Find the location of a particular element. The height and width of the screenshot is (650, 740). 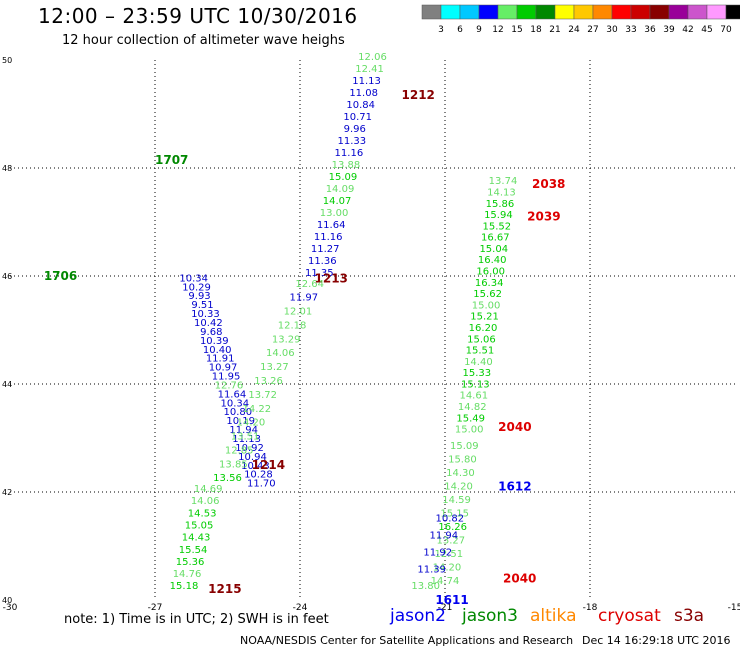

wave-height-value: 11.95 is located at coordinates (226, 377).